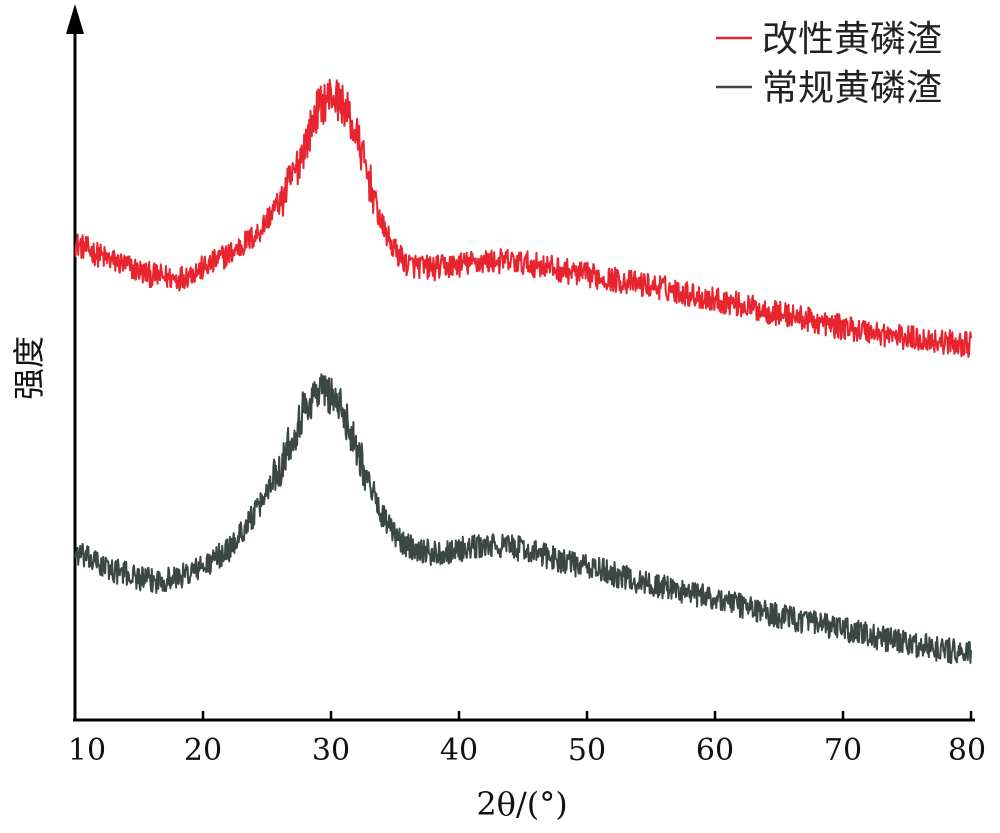 The height and width of the screenshot is (833, 1000). What do you see at coordinates (75, 19) in the screenshot?
I see `y-axis-arrow-icon` at bounding box center [75, 19].